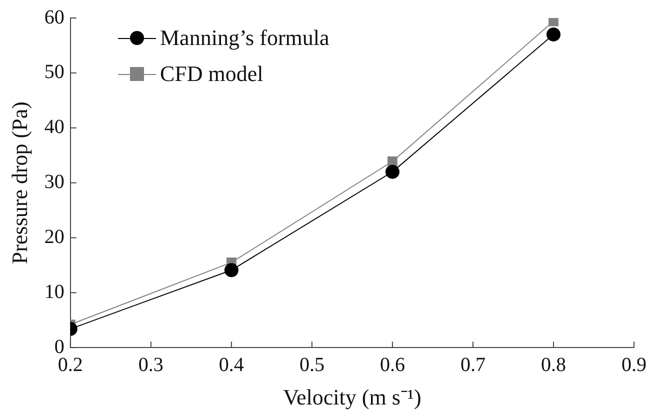  I want to click on legend-label: Manning’s formula, so click(245, 38).